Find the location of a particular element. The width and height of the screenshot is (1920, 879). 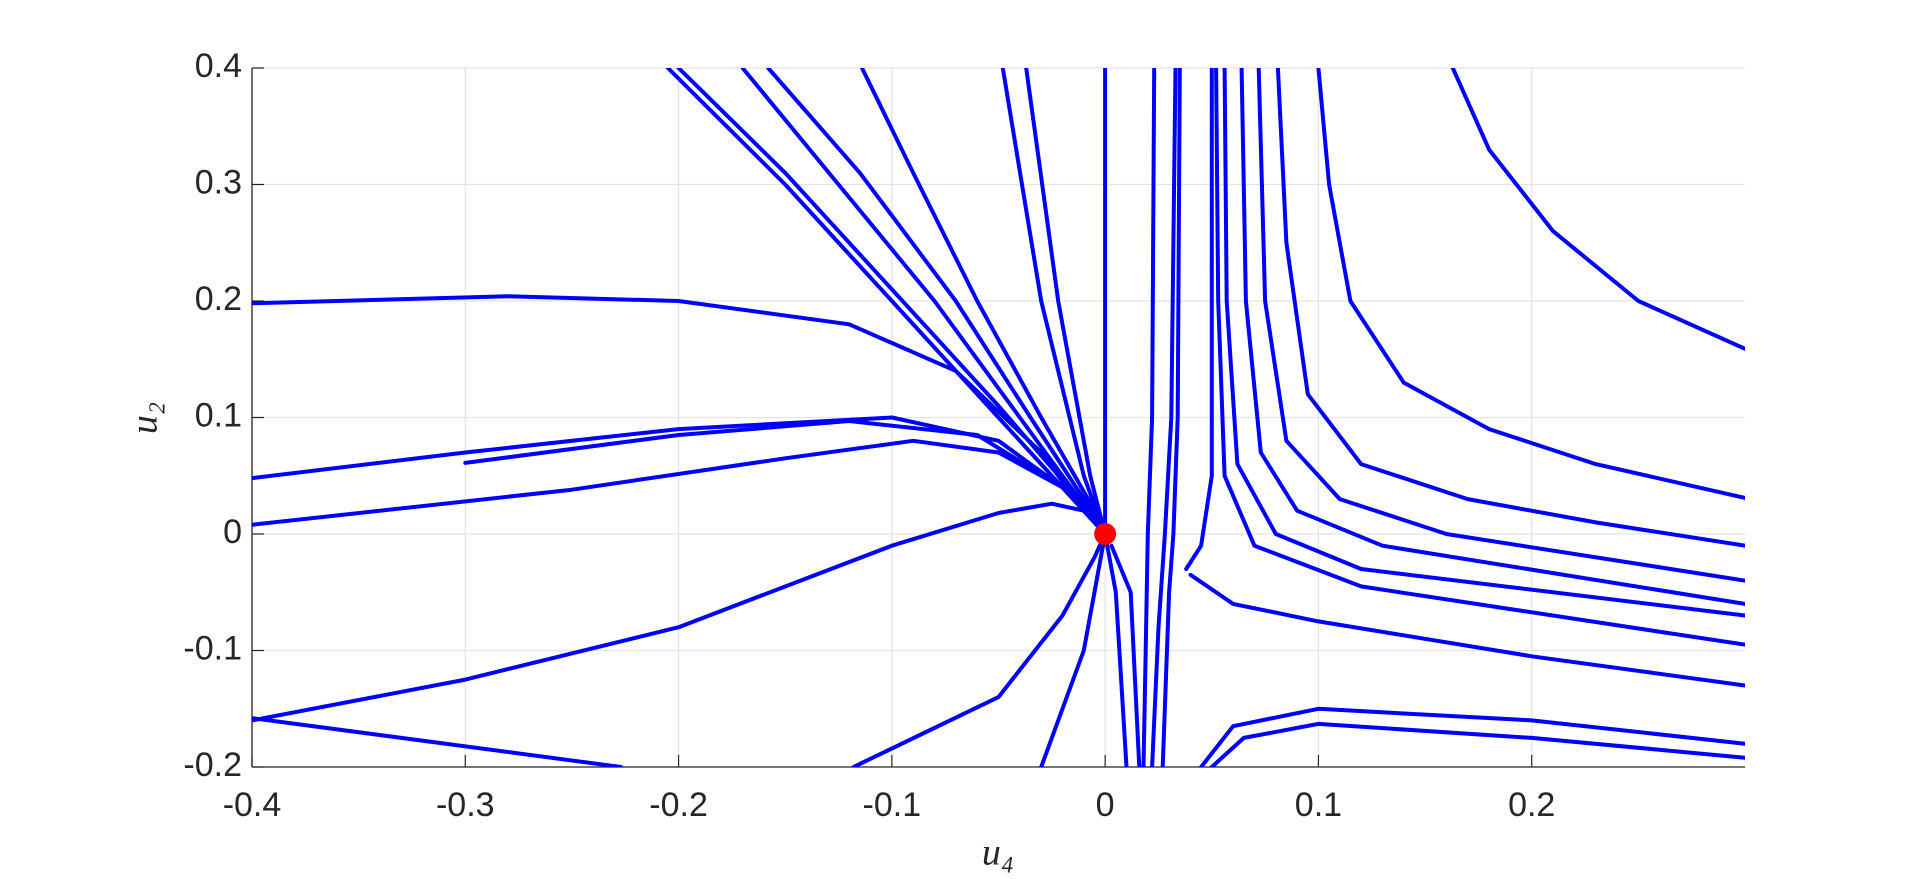

y-tick-label: 0.2 is located at coordinates (218, 299).